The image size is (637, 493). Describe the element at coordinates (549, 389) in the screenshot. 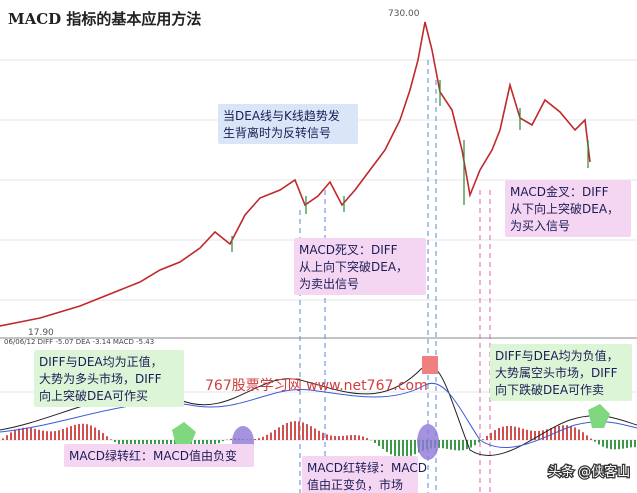

I see `annotation-text: 向下跌破DEA可作卖` at that location.